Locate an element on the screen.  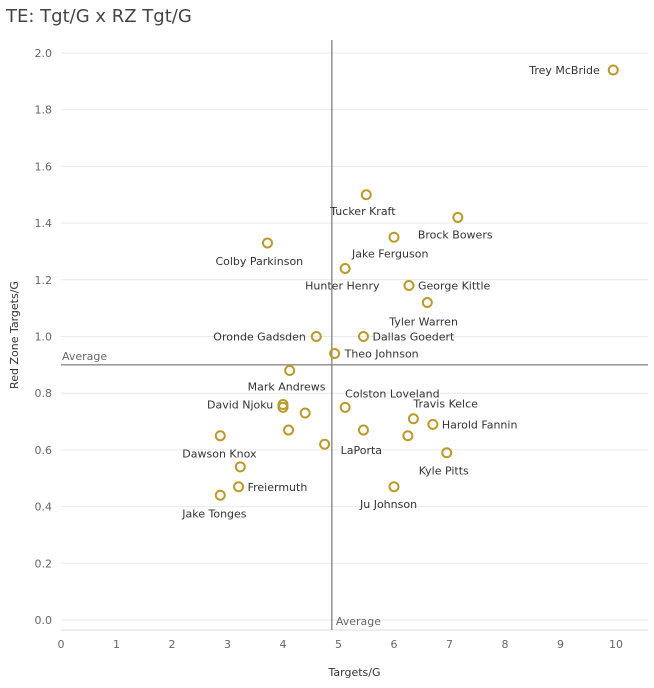
x-tick-label: 9 is located at coordinates (560, 644).